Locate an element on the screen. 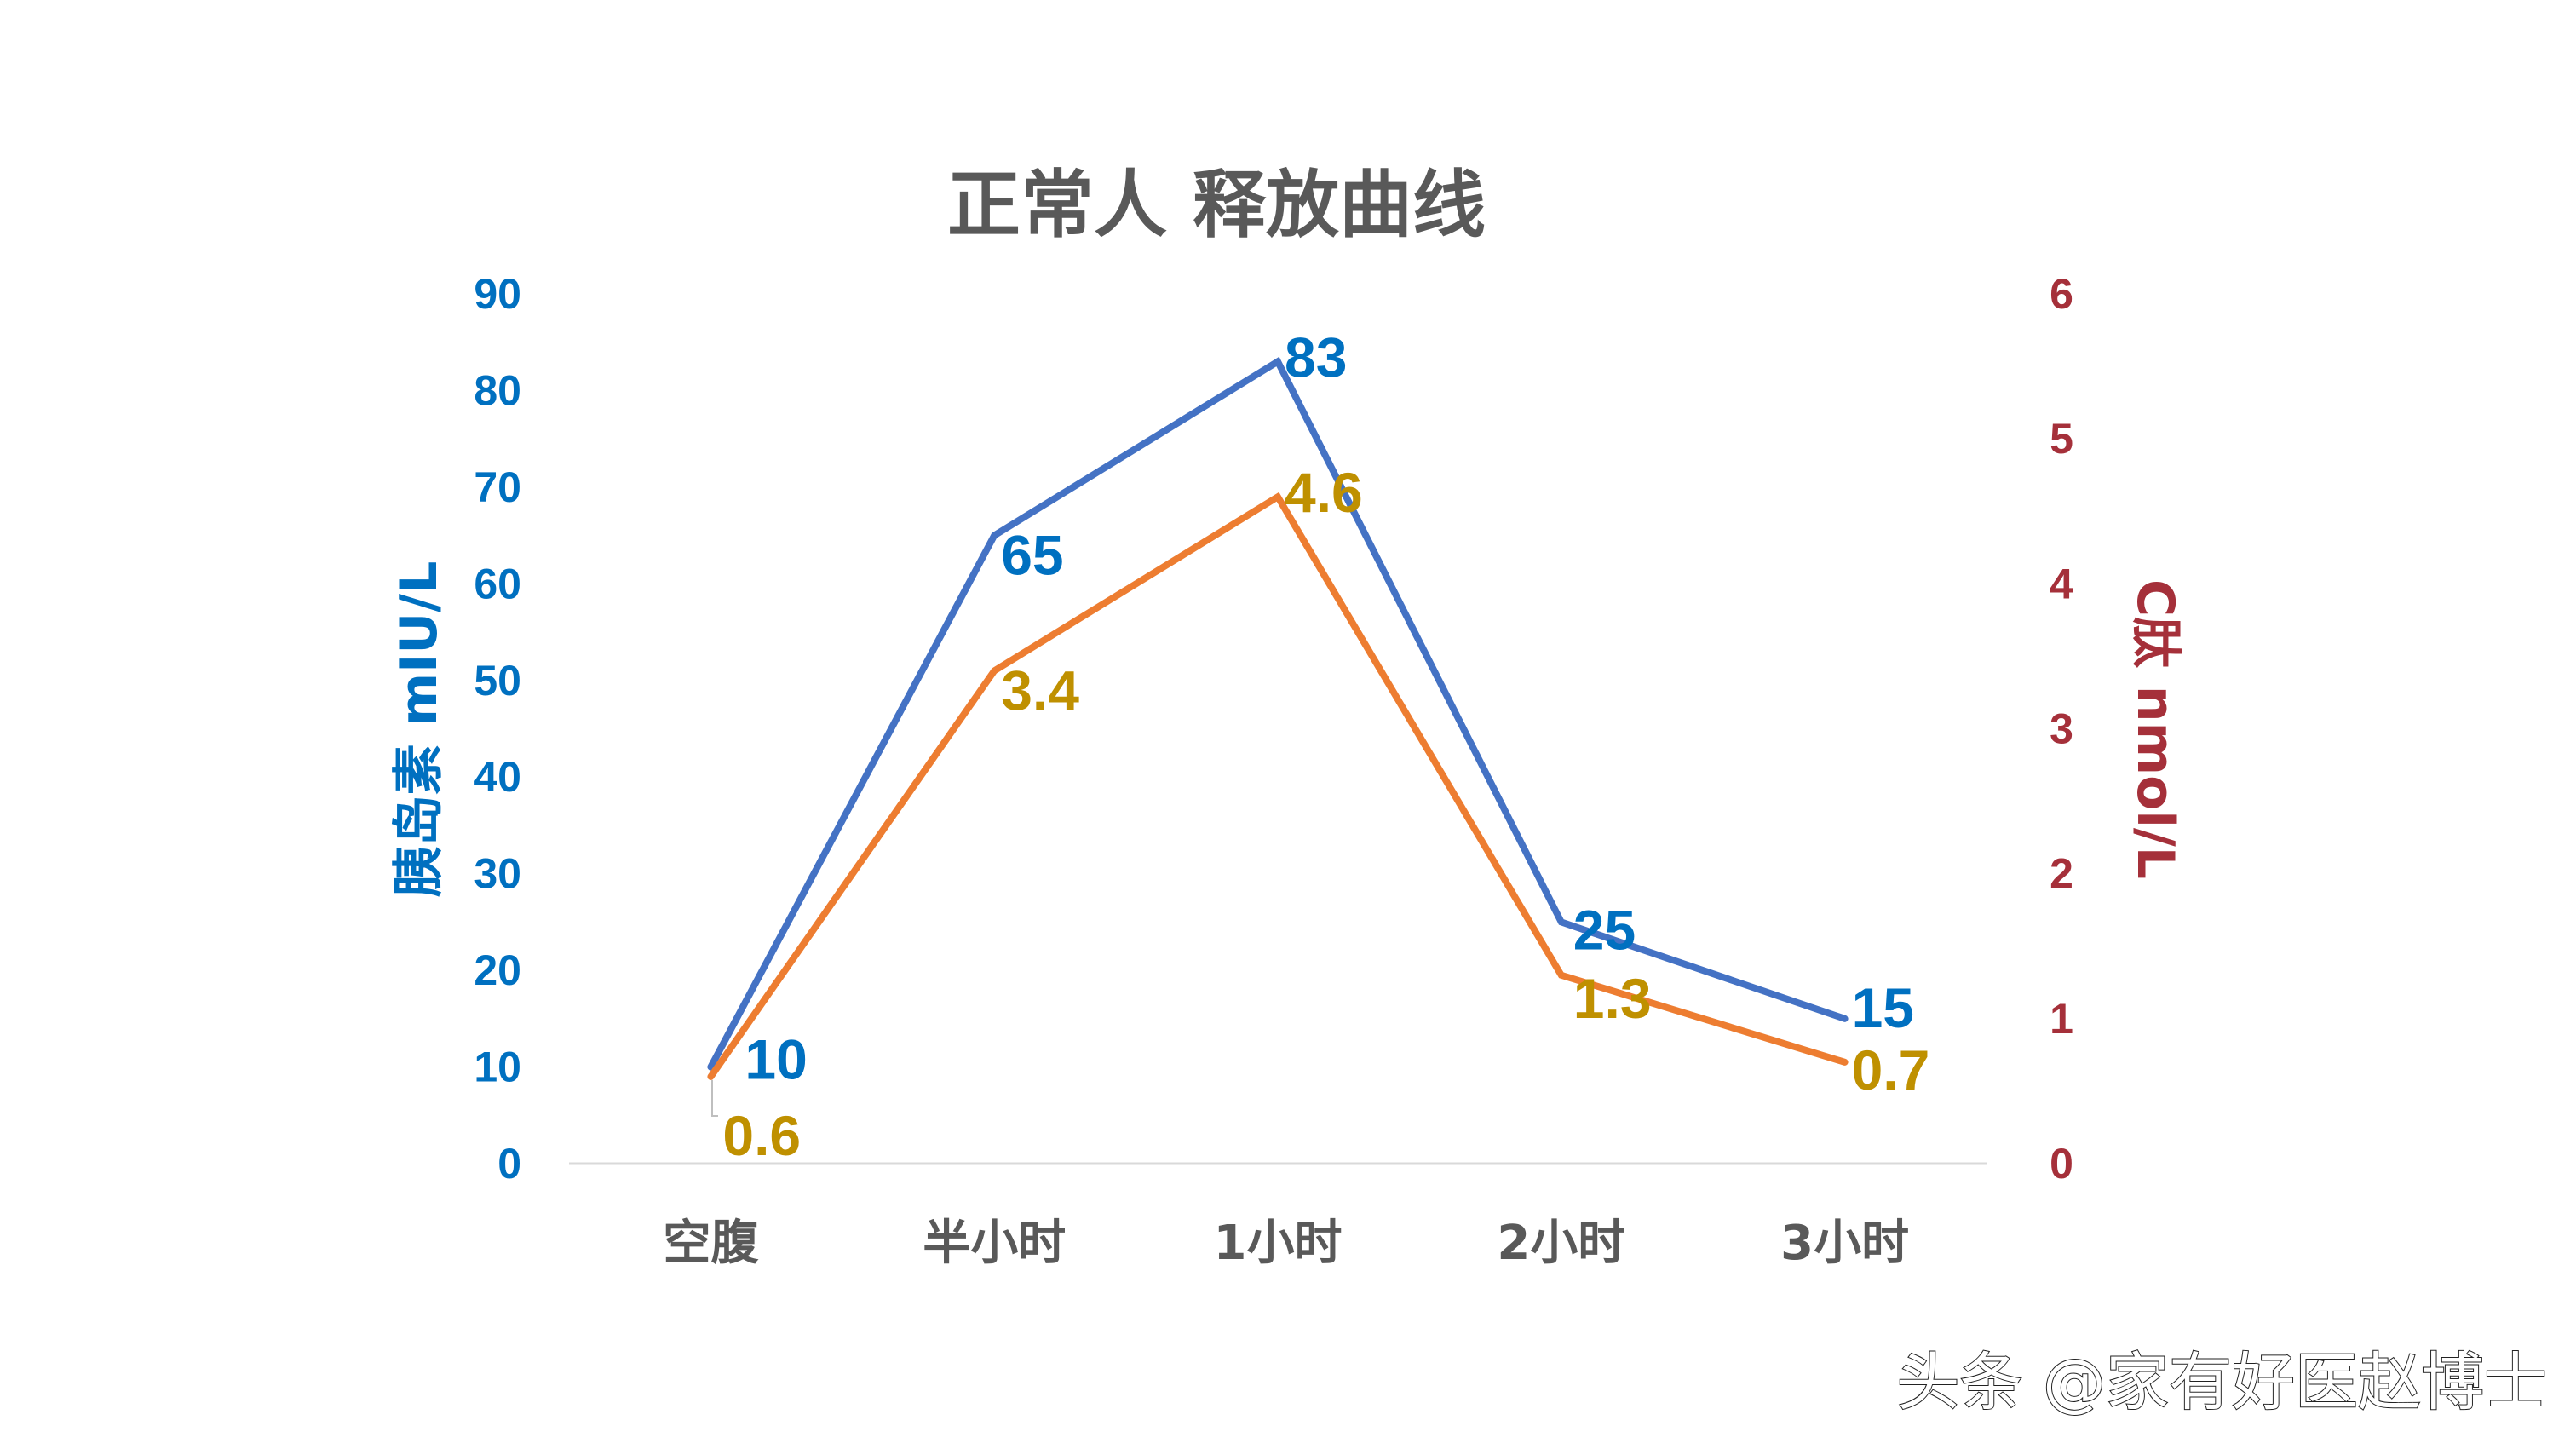 This screenshot has width=2576, height=1449. insulin-data-label: 83 is located at coordinates (1316, 357).